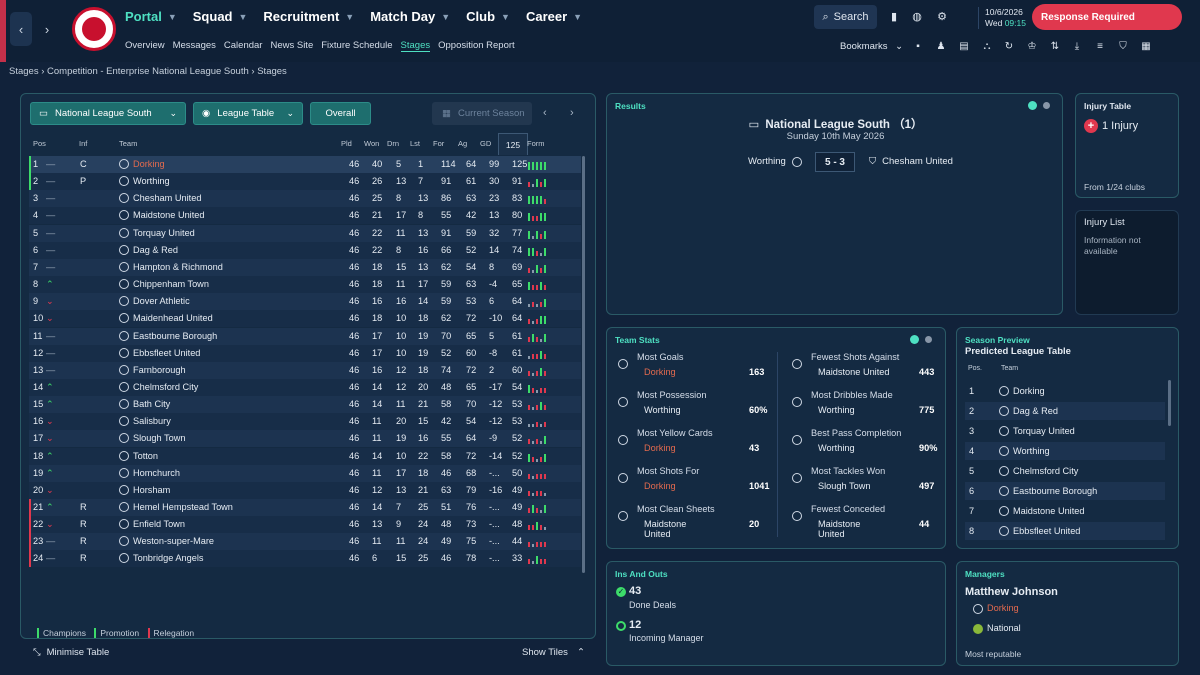  Describe the element at coordinates (155, 249) in the screenshot. I see `row-team: Dag & Red` at that location.